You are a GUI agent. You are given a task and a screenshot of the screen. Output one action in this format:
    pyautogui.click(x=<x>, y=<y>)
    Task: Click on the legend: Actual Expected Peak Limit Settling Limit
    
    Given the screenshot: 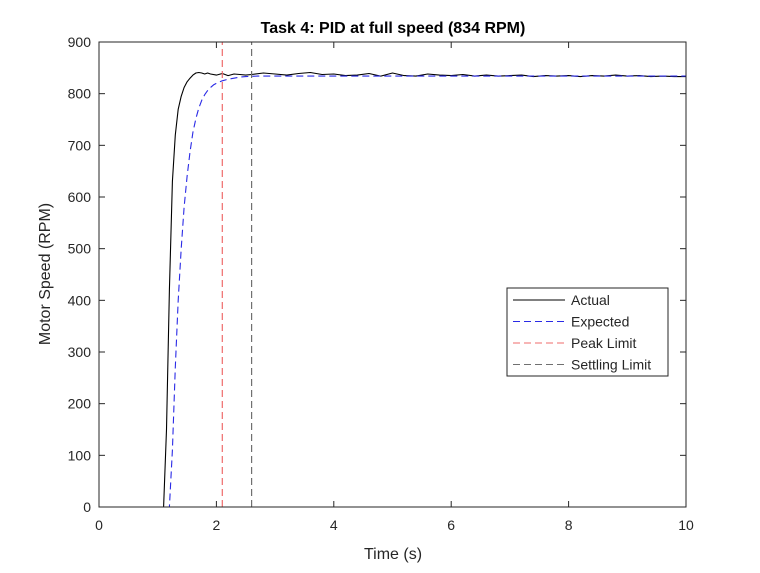 What is the action you would take?
    pyautogui.click(x=587, y=332)
    